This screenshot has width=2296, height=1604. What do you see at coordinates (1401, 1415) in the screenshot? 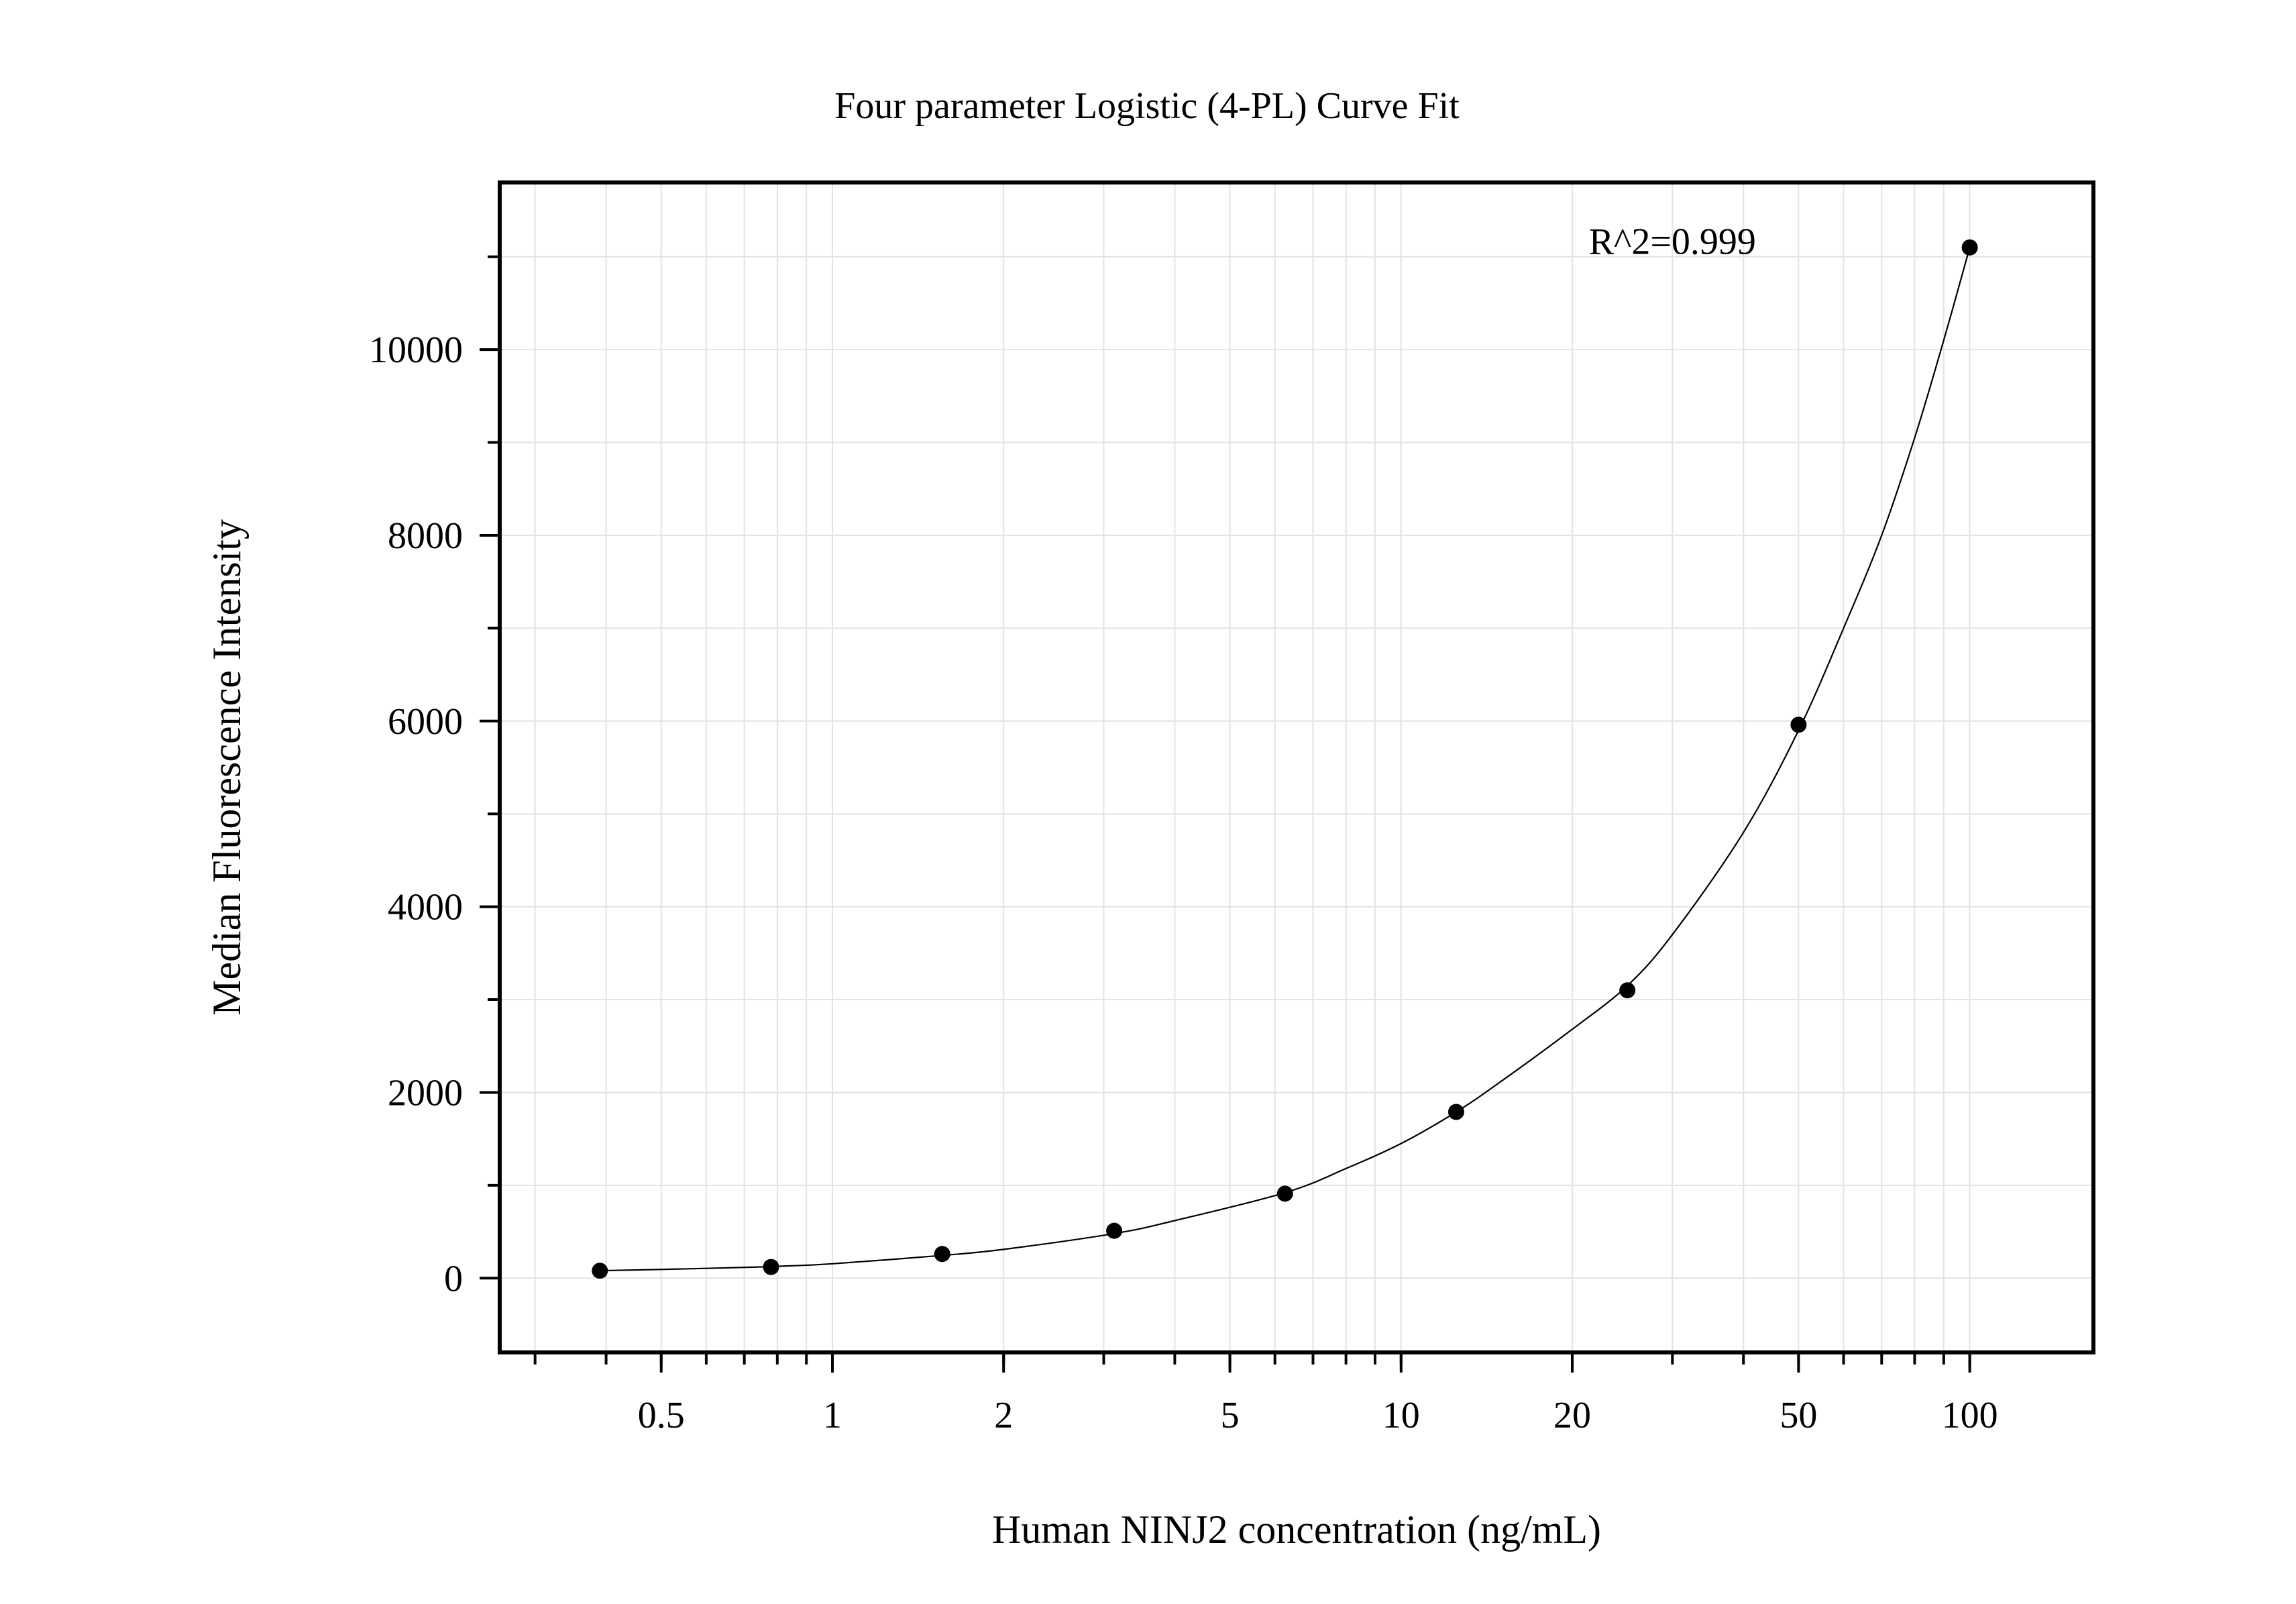
I see `x-tick-label: 10` at bounding box center [1401, 1415].